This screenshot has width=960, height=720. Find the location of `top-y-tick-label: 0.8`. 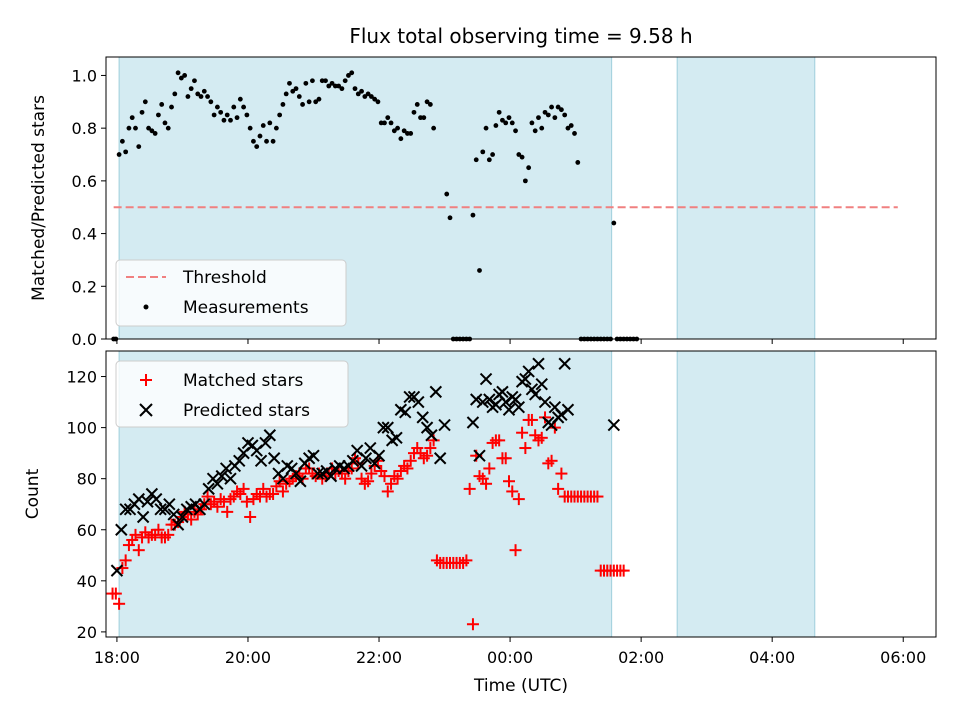

top-y-tick-label: 0.8 is located at coordinates (84, 128).